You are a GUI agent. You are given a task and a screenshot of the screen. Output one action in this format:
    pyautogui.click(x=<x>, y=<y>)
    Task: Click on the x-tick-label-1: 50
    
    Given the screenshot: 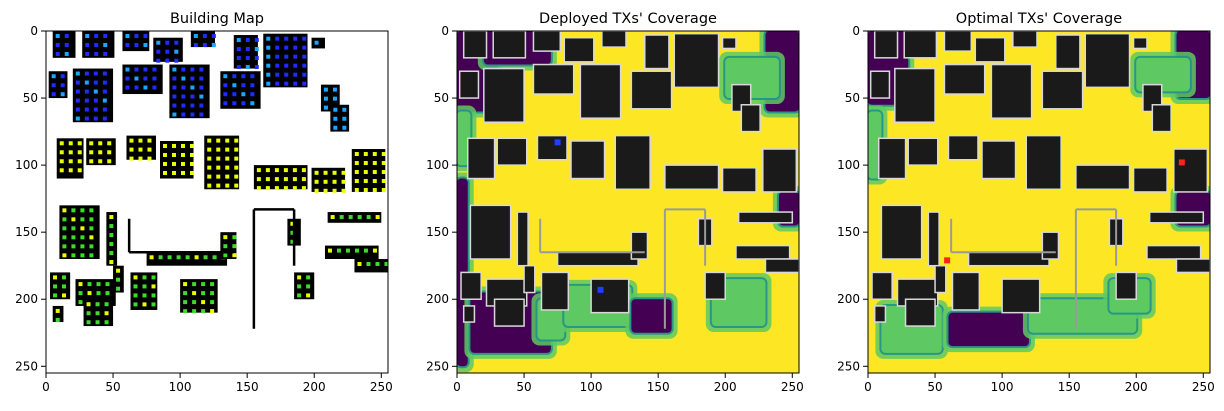 What is the action you would take?
    pyautogui.click(x=523, y=387)
    